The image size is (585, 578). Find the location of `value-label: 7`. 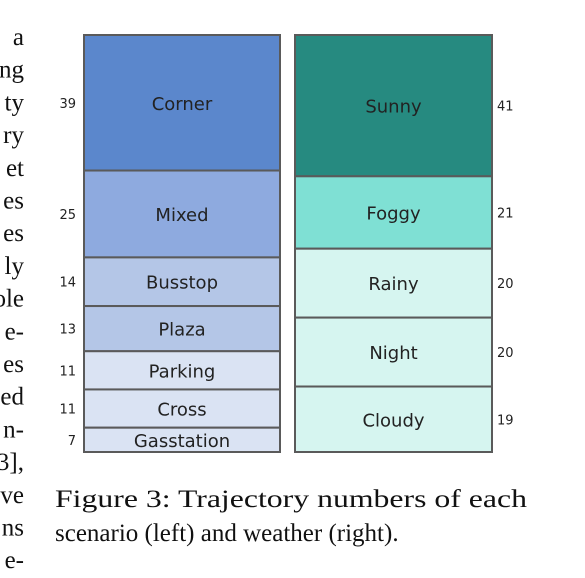

value-label: 7 is located at coordinates (72, 441).